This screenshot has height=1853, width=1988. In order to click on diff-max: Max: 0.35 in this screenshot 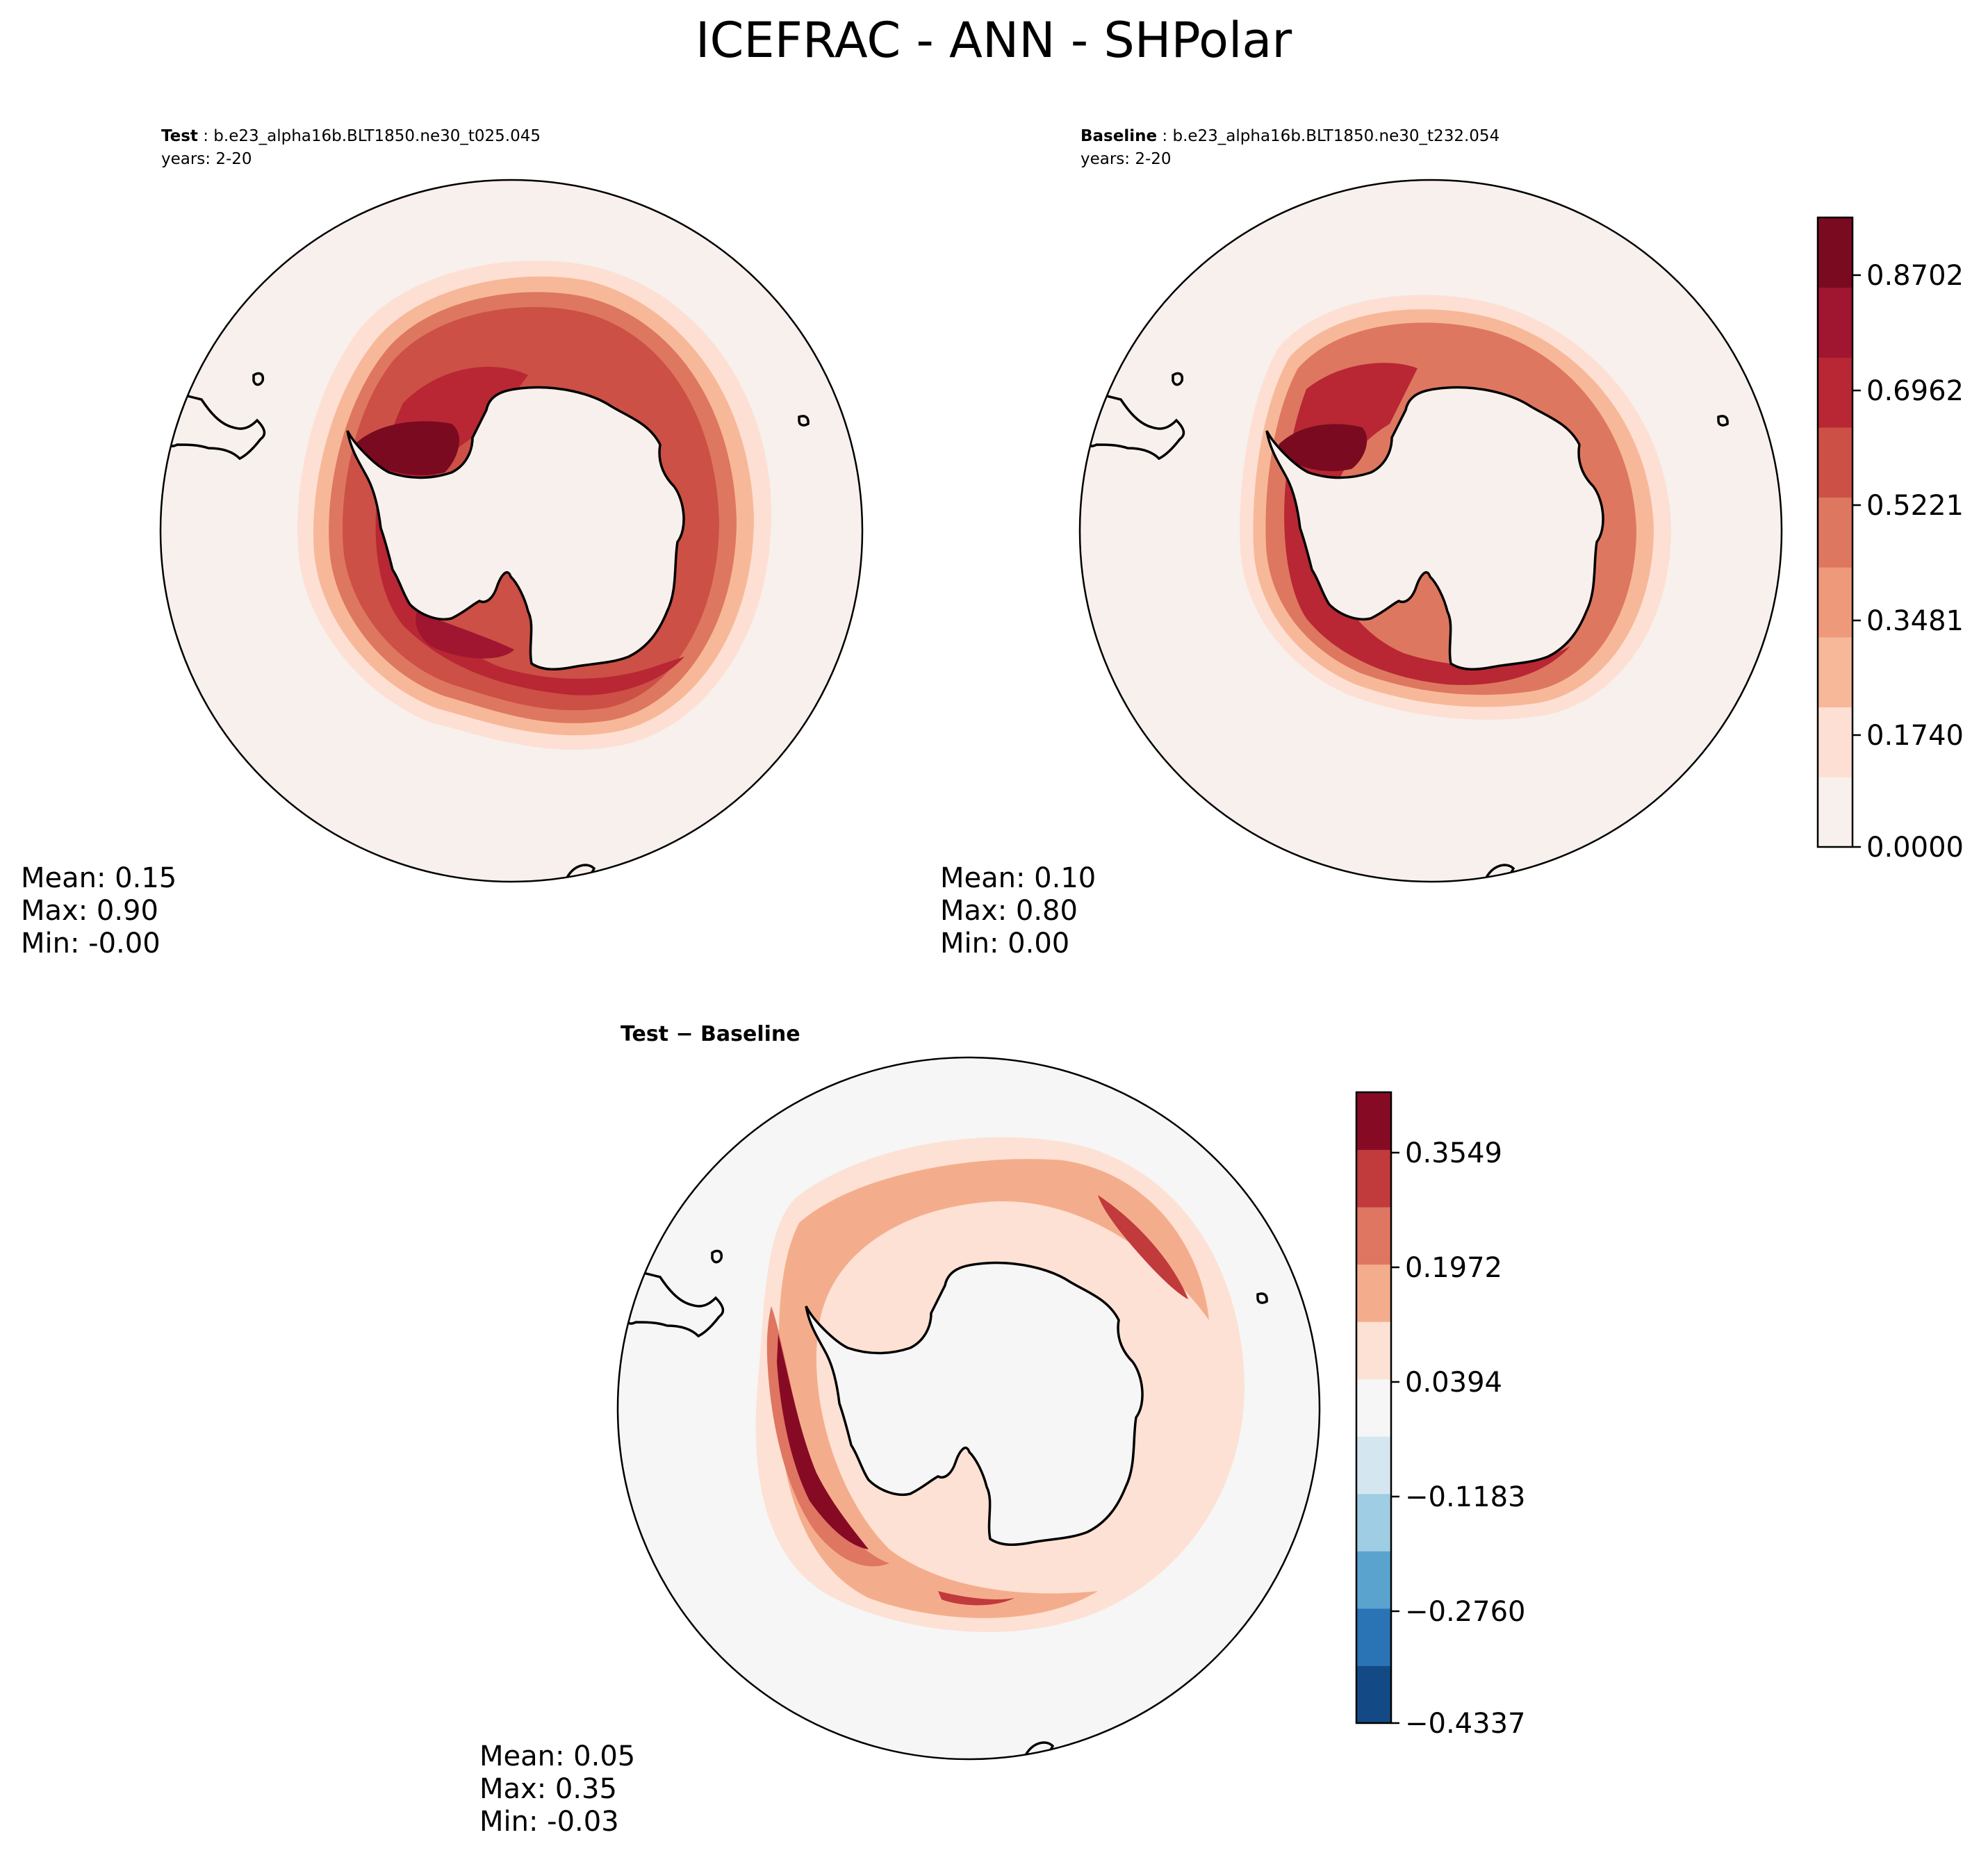, I will do `click(548, 1789)`.